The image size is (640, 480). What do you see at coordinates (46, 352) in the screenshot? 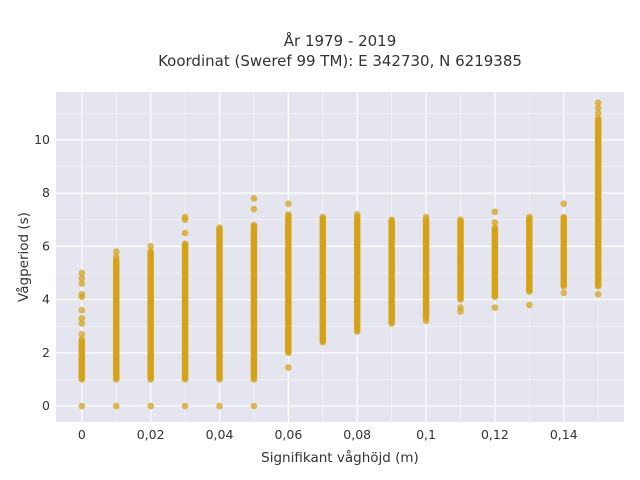
I see `y-tick-label: 2` at bounding box center [46, 352].